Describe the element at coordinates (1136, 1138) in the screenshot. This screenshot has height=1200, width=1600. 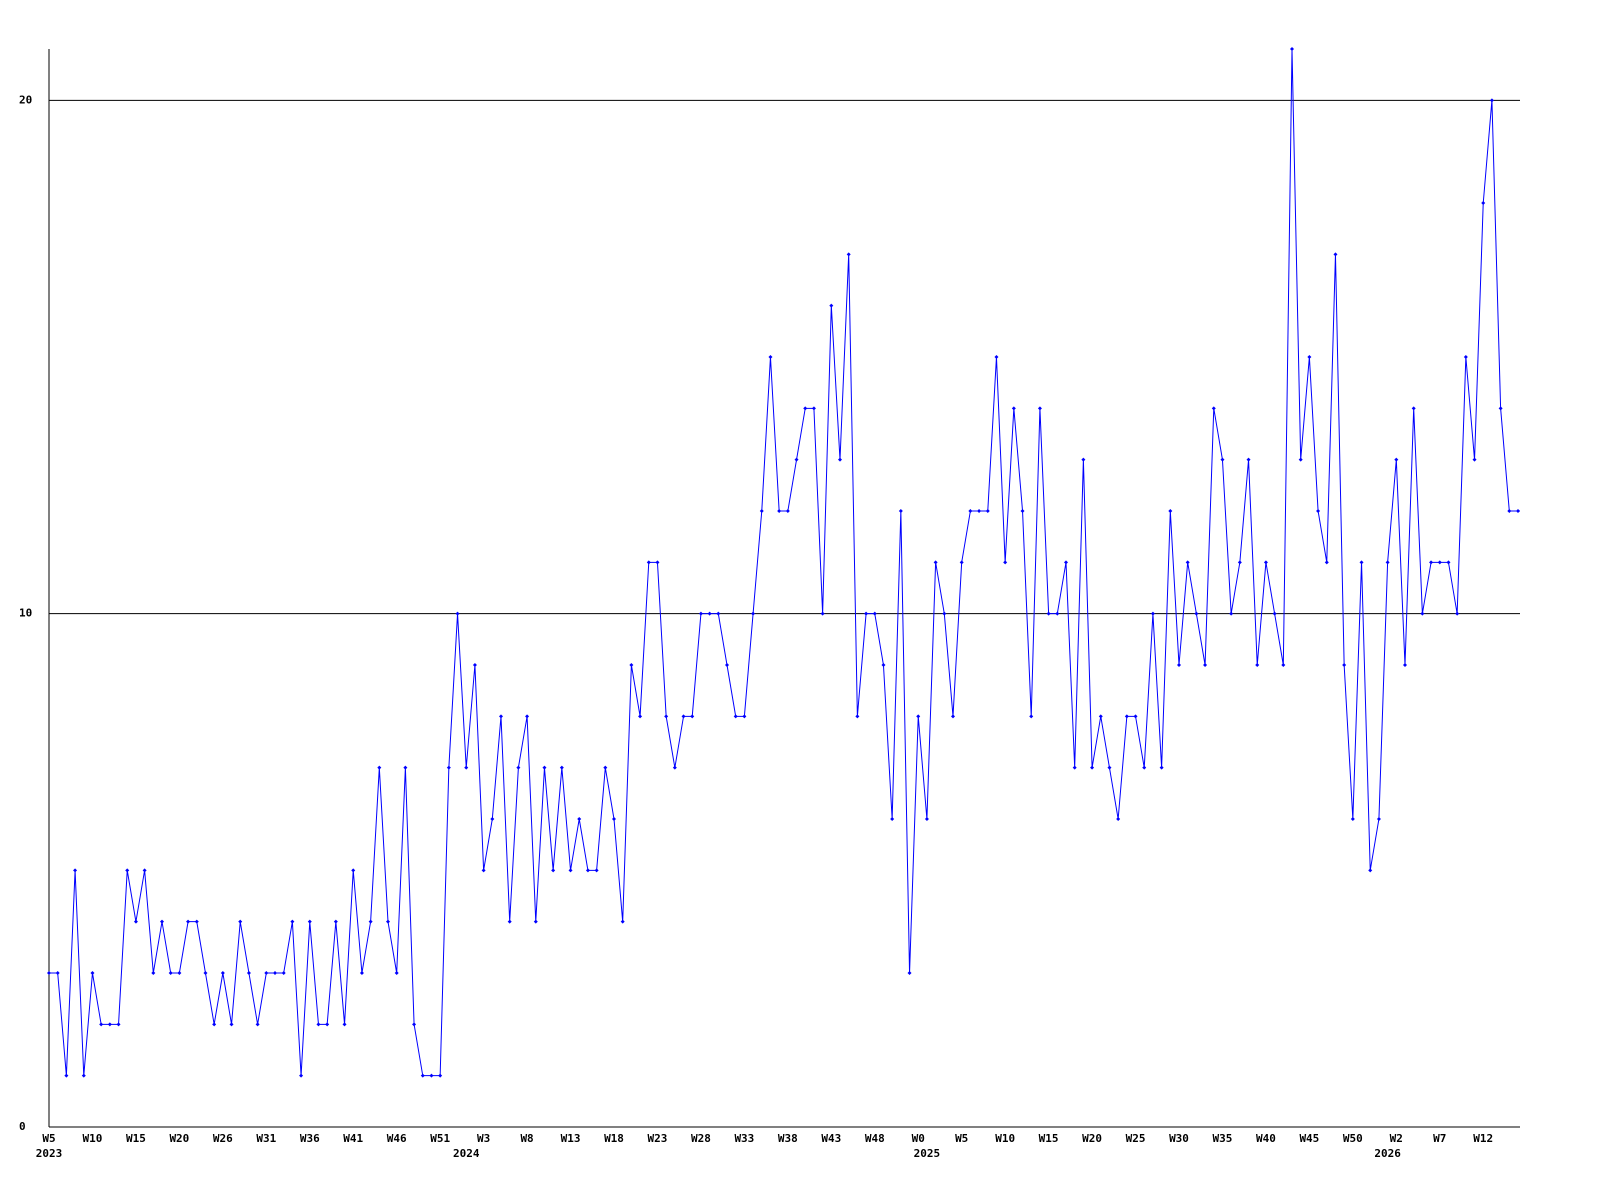
I see `x-tick-label: W25` at that location.